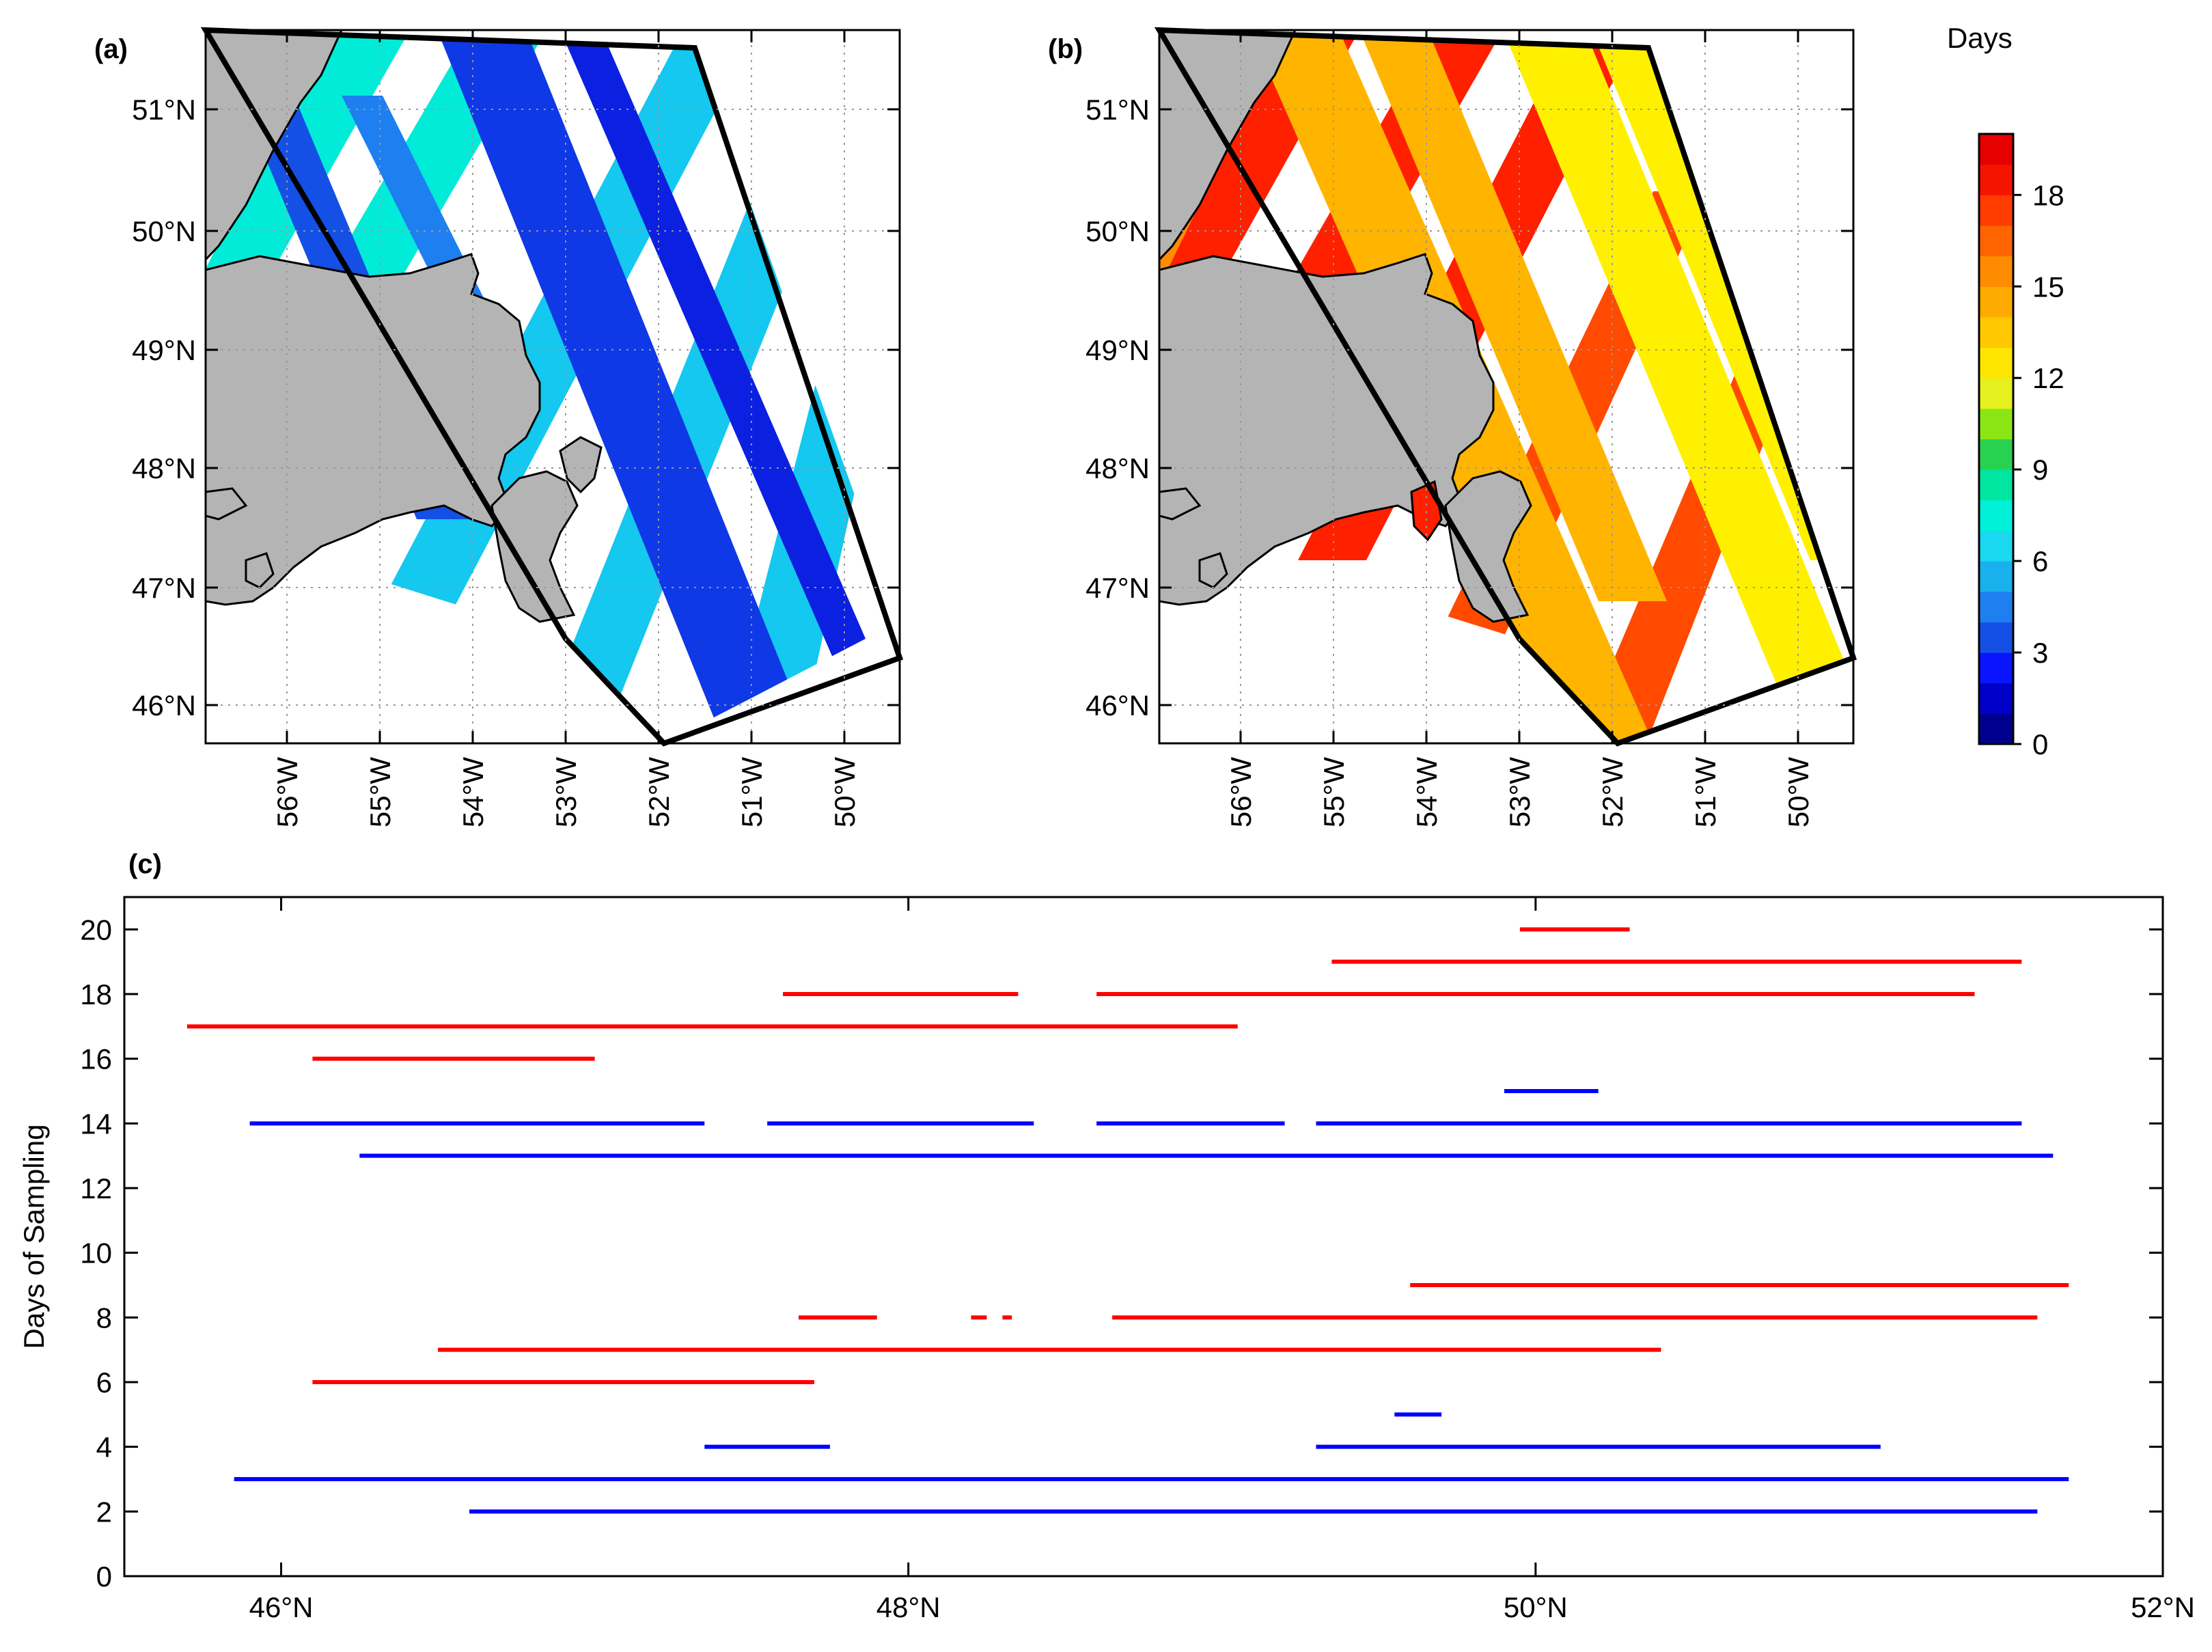  I want to click on colorbar-tick-label: 6, so click(2040, 561).